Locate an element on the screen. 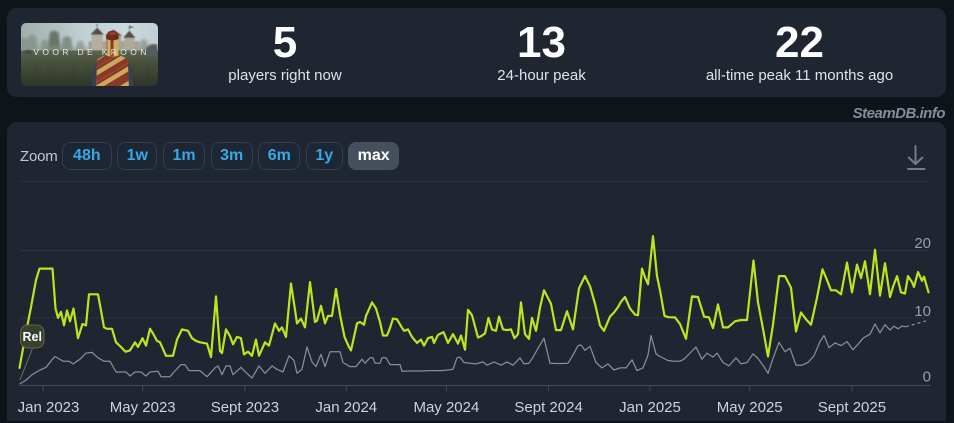 This screenshot has width=954, height=423. svg-text: VOOR DE KROON is located at coordinates (91, 52).